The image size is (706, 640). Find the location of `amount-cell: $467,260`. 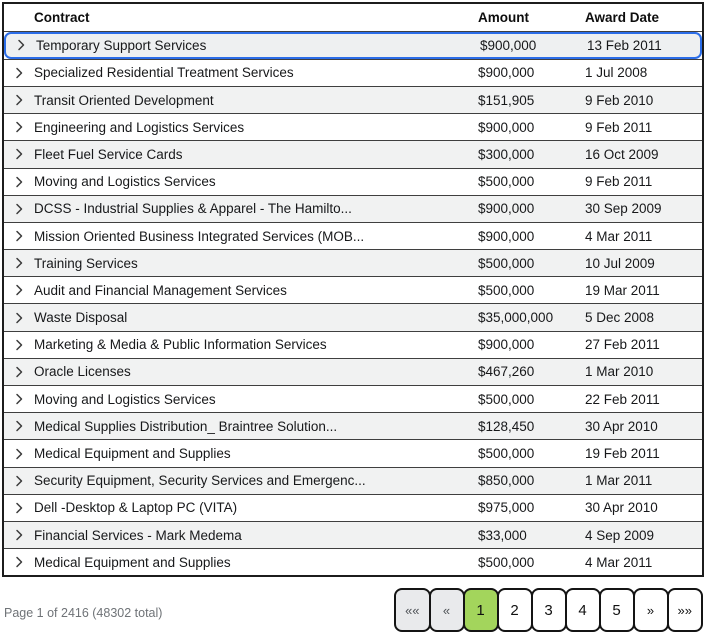

amount-cell: $467,260 is located at coordinates (506, 372).